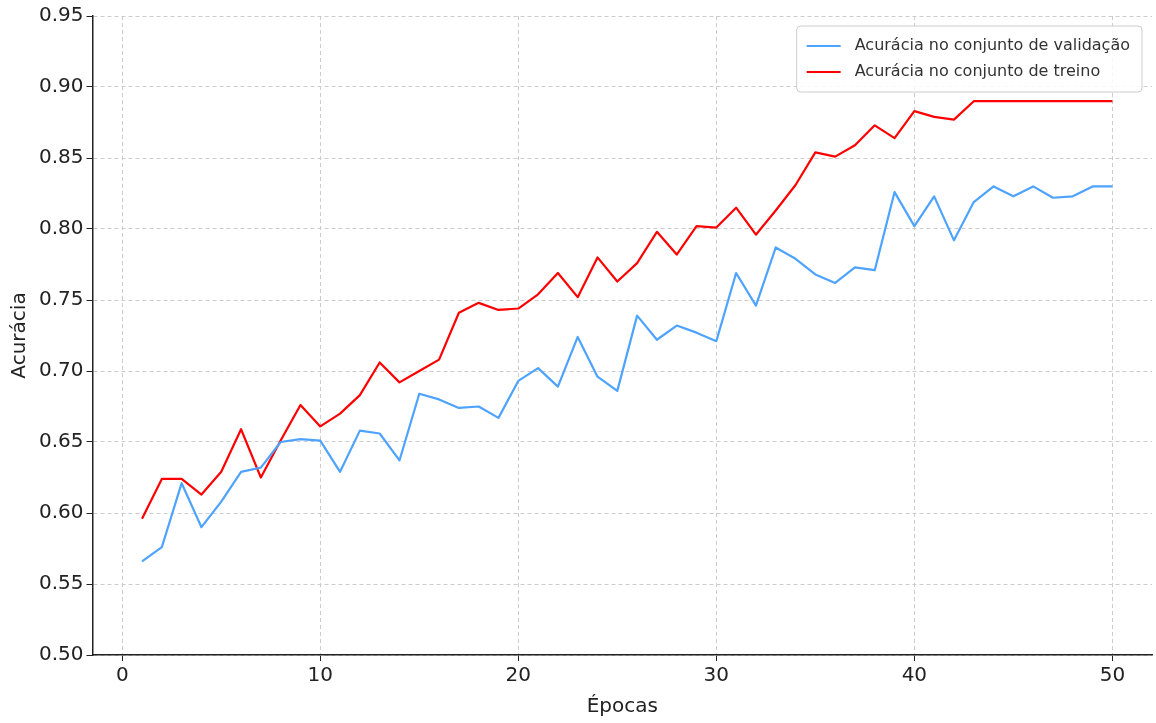  What do you see at coordinates (18, 335) in the screenshot?
I see `y-axis-title: Acurácia` at bounding box center [18, 335].